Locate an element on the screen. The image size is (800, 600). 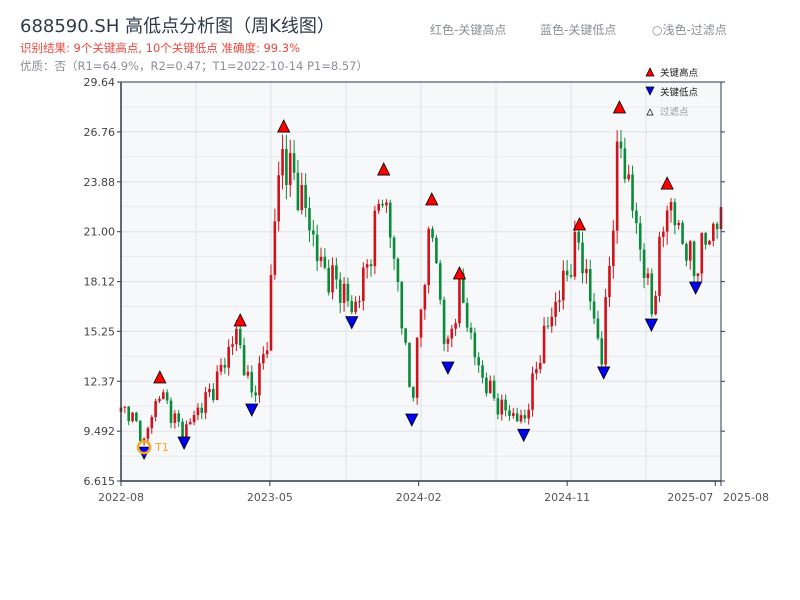
y-tick-label: 9.492 is located at coordinates (100, 431).